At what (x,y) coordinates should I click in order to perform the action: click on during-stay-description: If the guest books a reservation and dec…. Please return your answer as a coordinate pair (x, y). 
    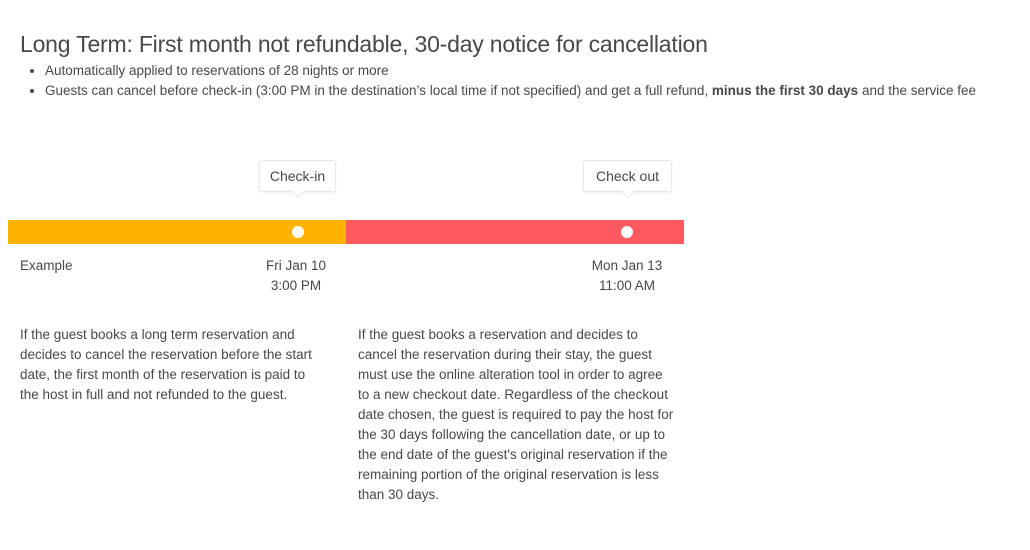
    Looking at the image, I should click on (516, 414).